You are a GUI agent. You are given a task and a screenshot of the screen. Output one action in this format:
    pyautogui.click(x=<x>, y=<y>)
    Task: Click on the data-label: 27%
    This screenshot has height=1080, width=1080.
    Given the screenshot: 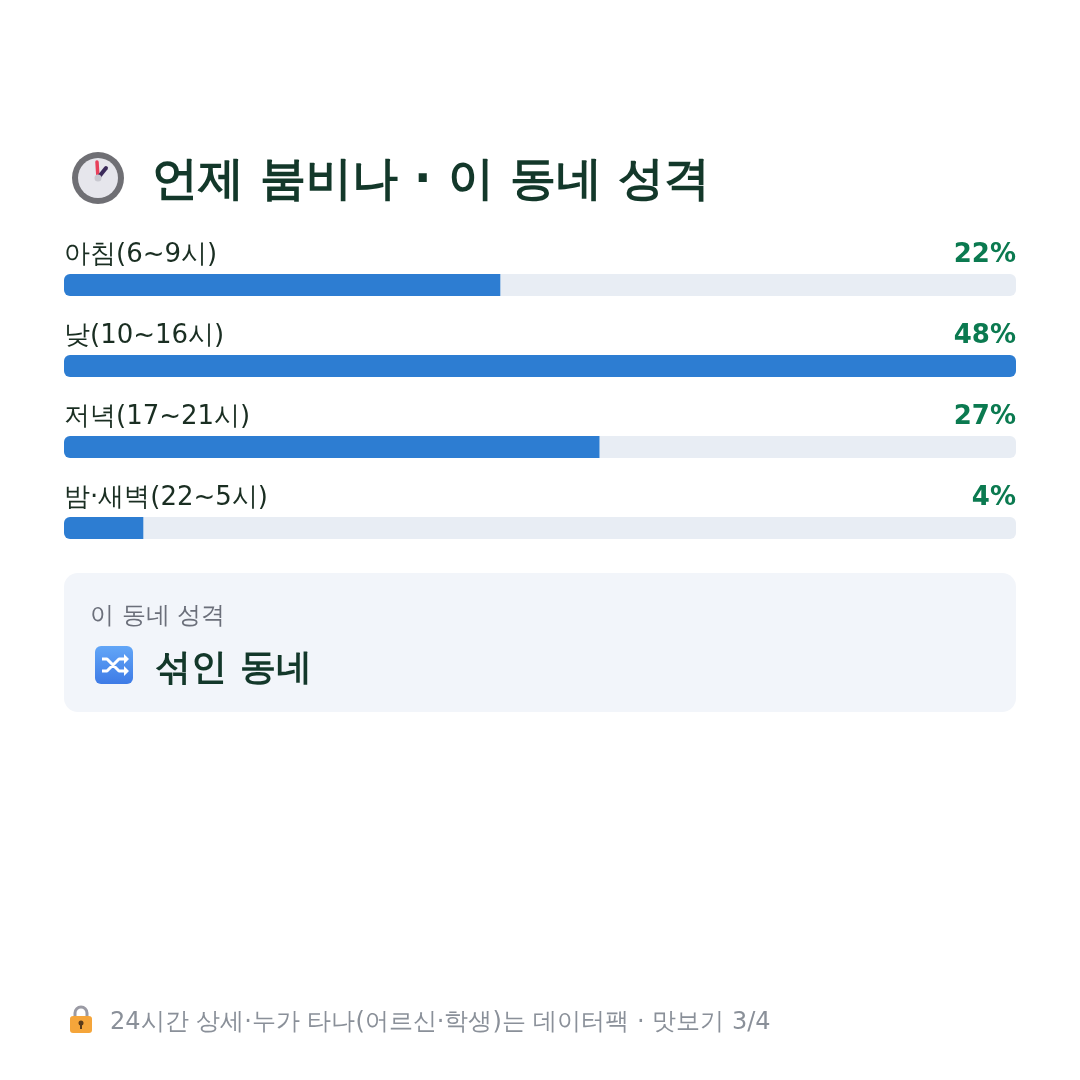 What is the action you would take?
    pyautogui.click(x=984, y=415)
    